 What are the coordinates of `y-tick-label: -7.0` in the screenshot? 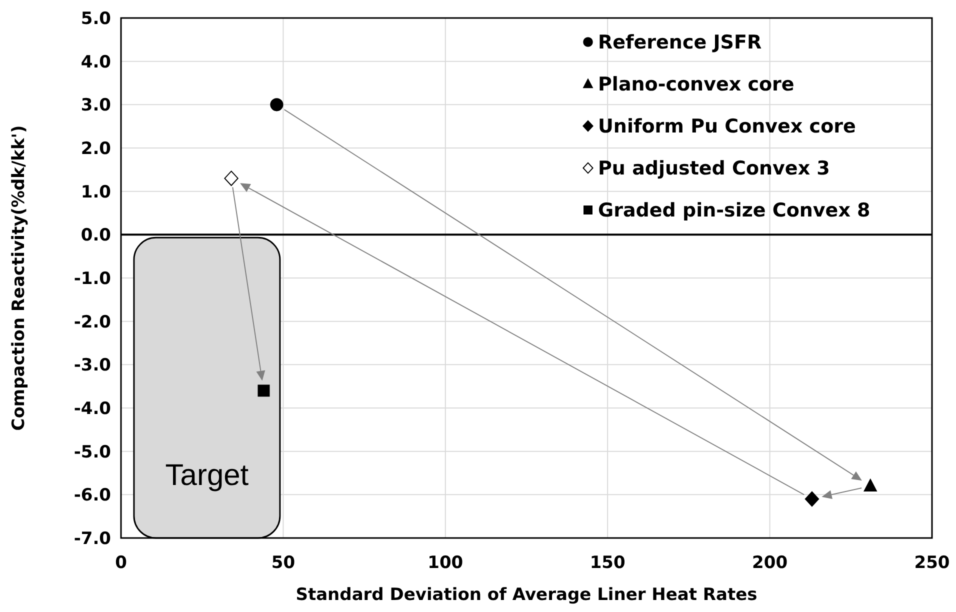 It's located at (93, 538).